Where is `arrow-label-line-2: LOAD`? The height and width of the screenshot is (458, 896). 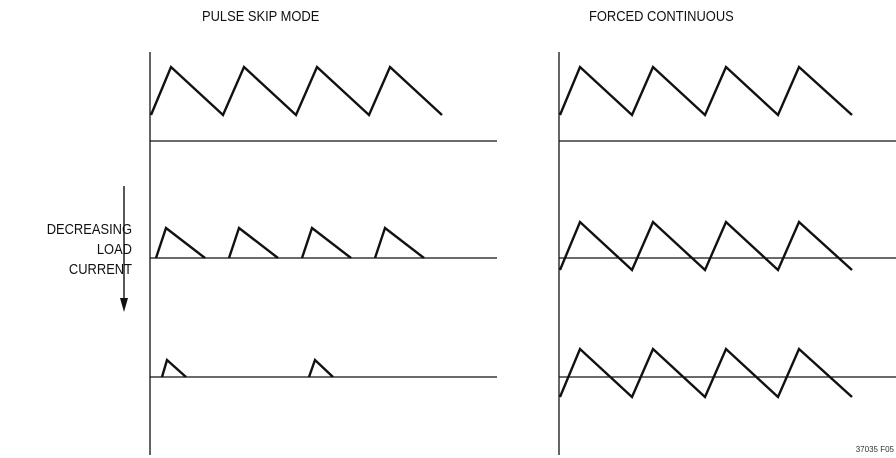 arrow-label-line-2: LOAD is located at coordinates (114, 249).